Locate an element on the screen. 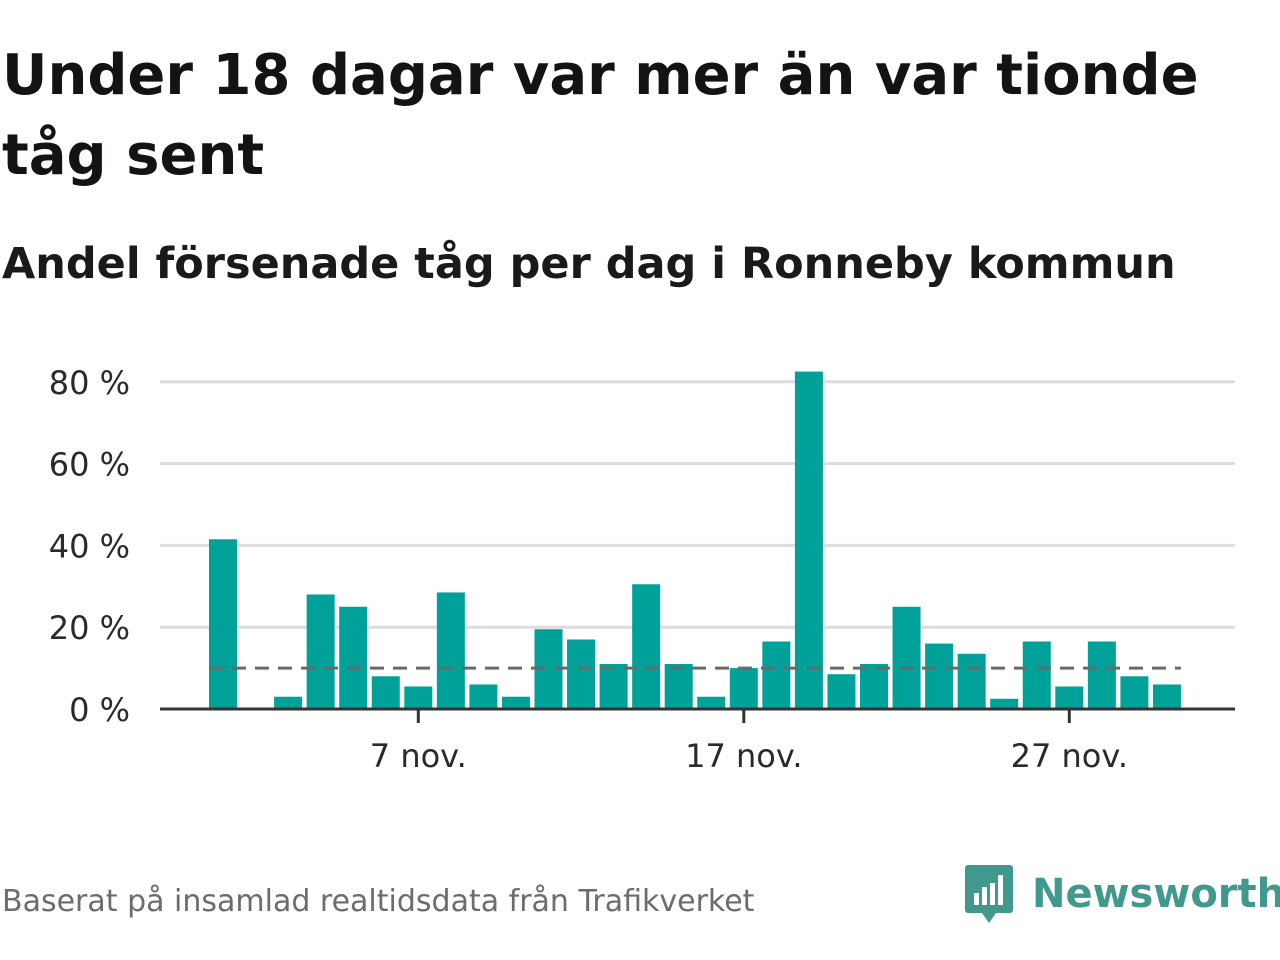 The image size is (1280, 960). brand-name: Newsworthy is located at coordinates (1156, 894).